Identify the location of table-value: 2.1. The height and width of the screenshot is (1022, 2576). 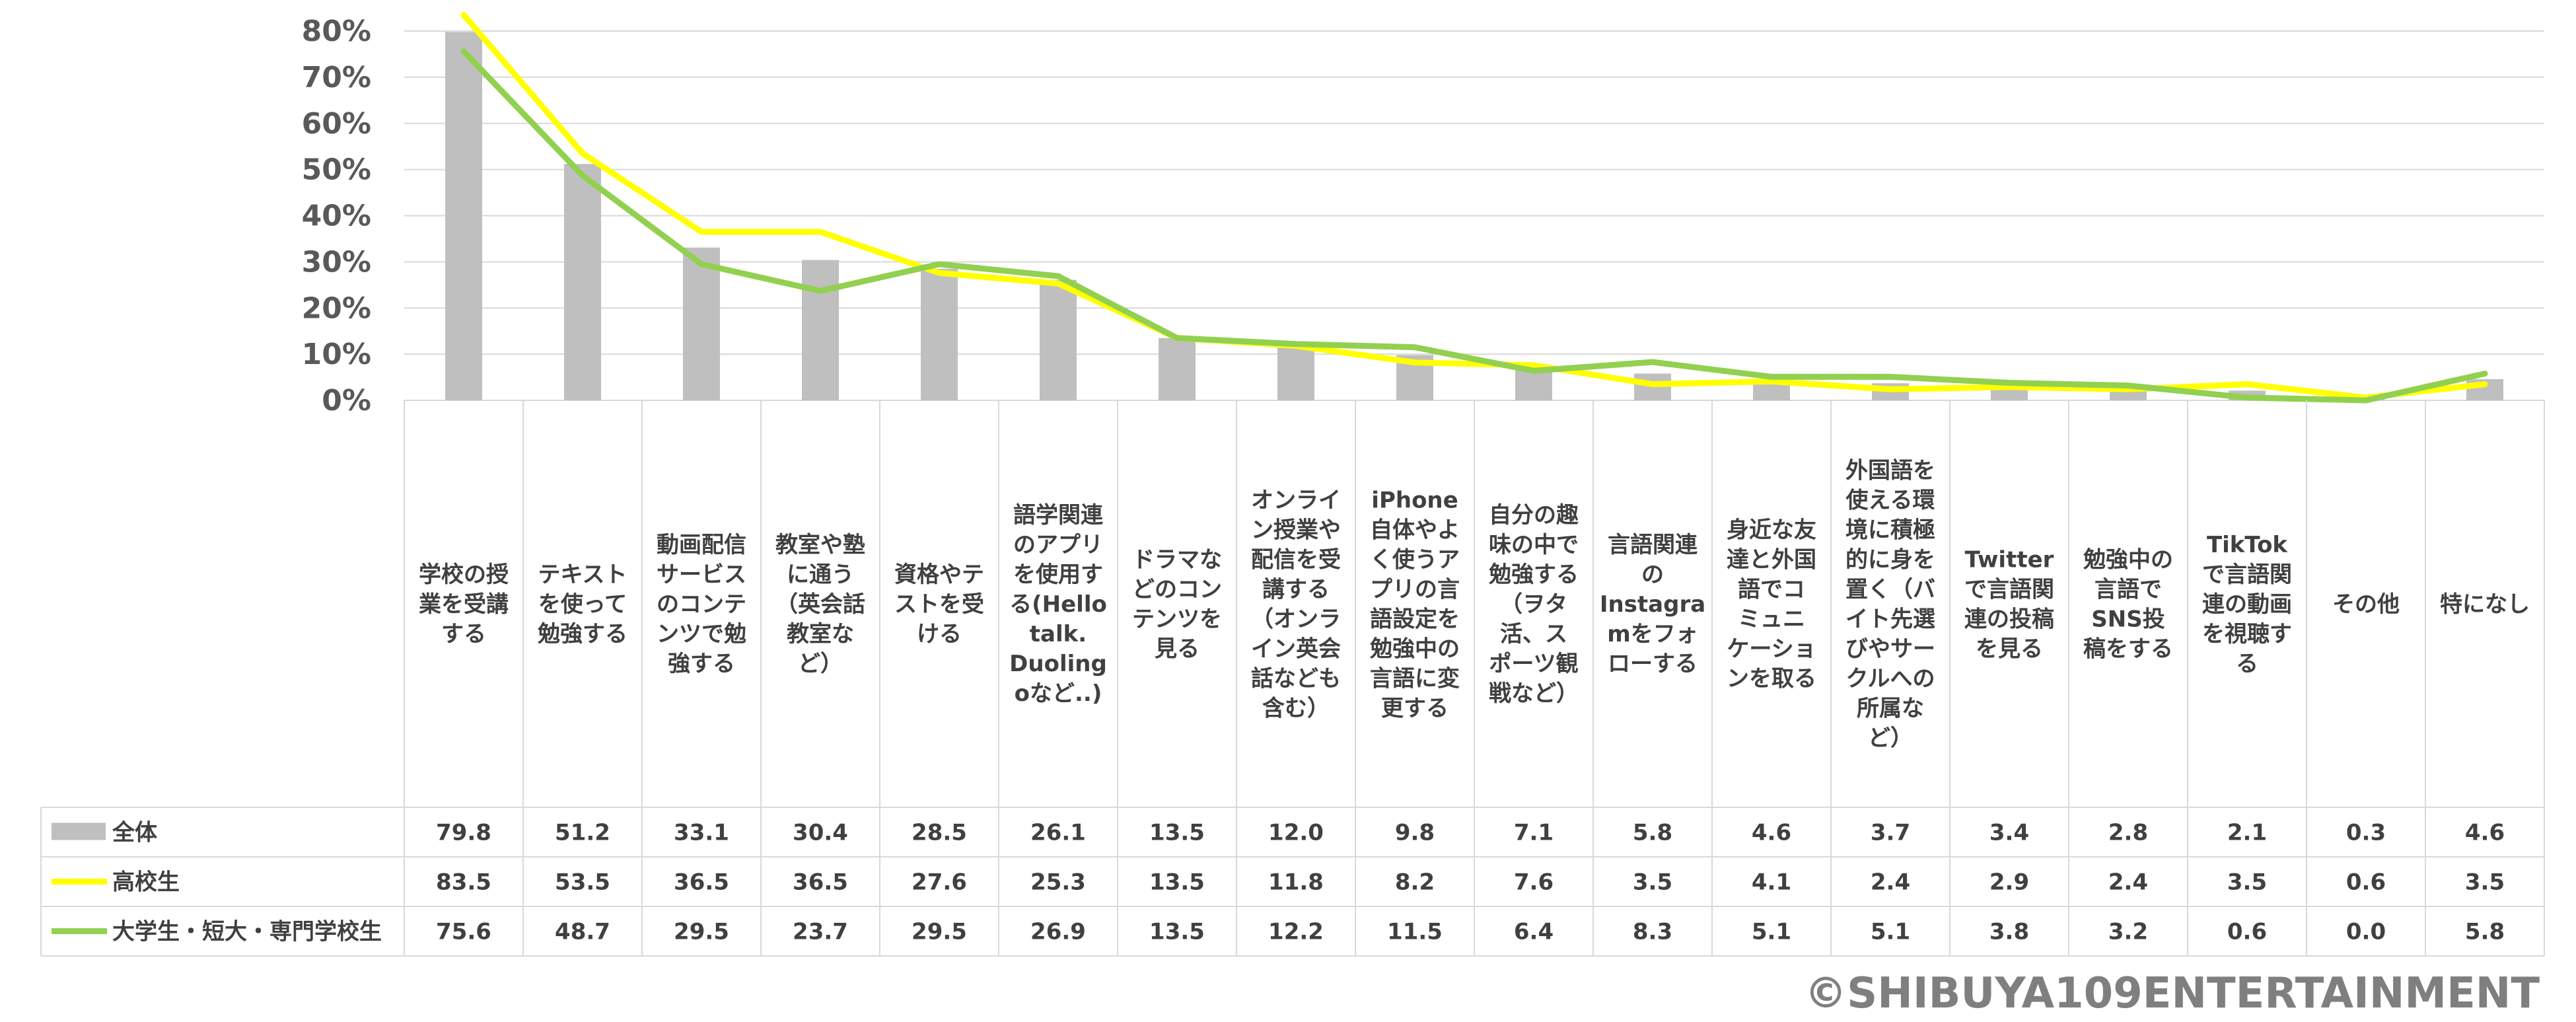
(2247, 833).